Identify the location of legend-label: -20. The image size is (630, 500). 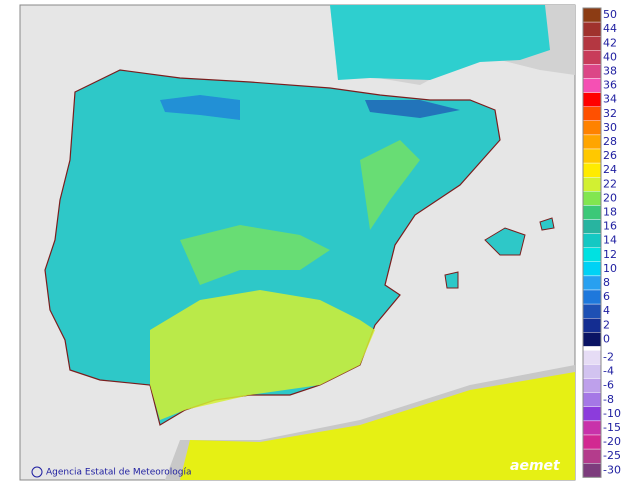
(612, 441).